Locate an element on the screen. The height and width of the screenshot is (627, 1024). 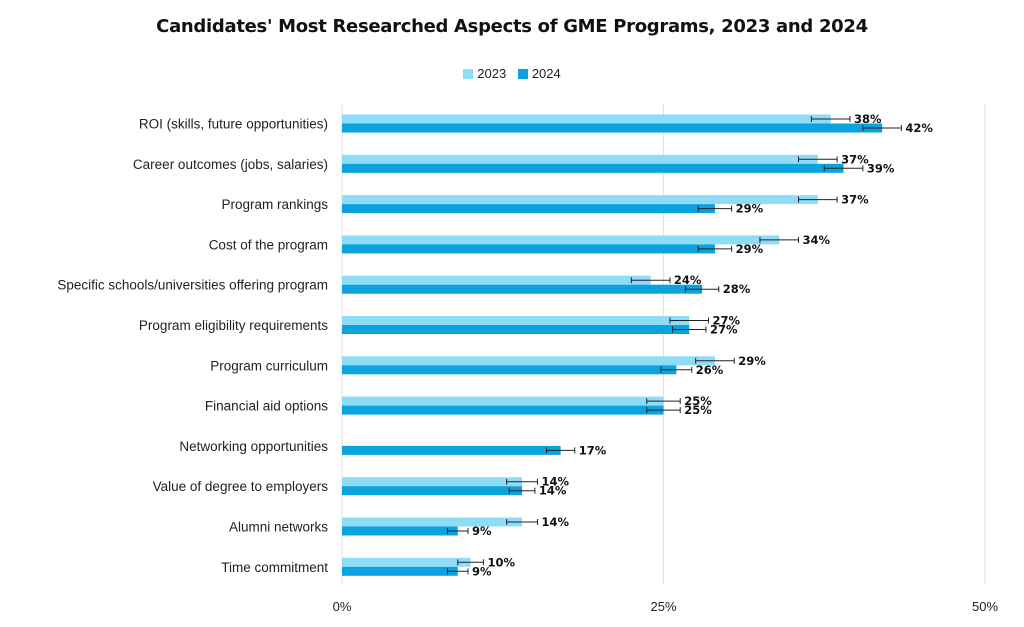
value-label-2024-1: 39% is located at coordinates (881, 168).